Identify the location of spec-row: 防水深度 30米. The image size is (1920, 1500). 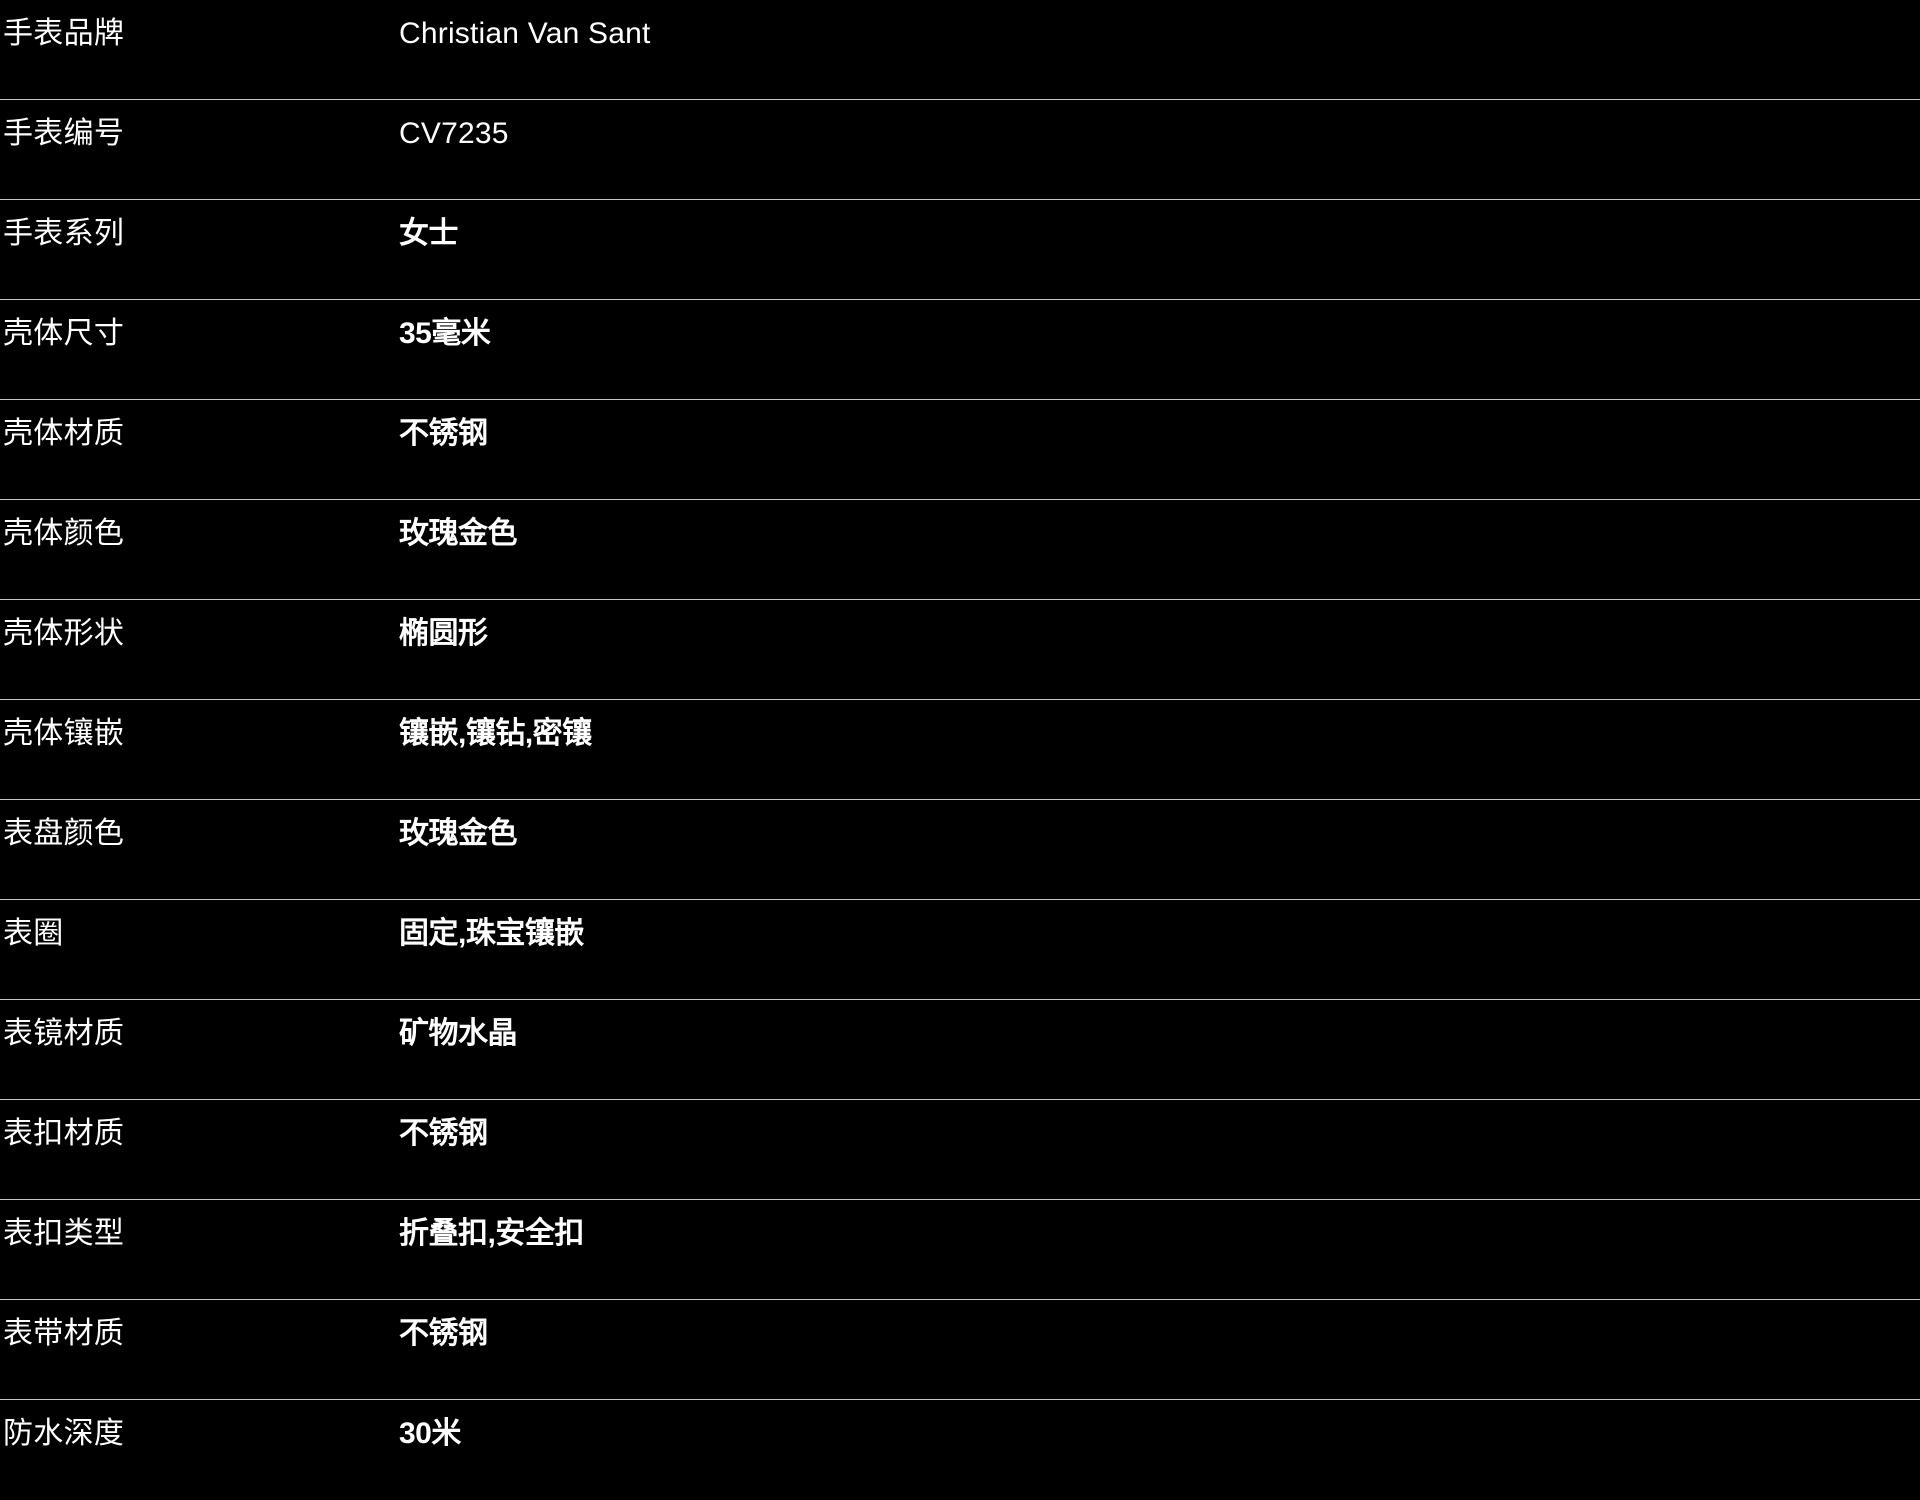
(960, 1450).